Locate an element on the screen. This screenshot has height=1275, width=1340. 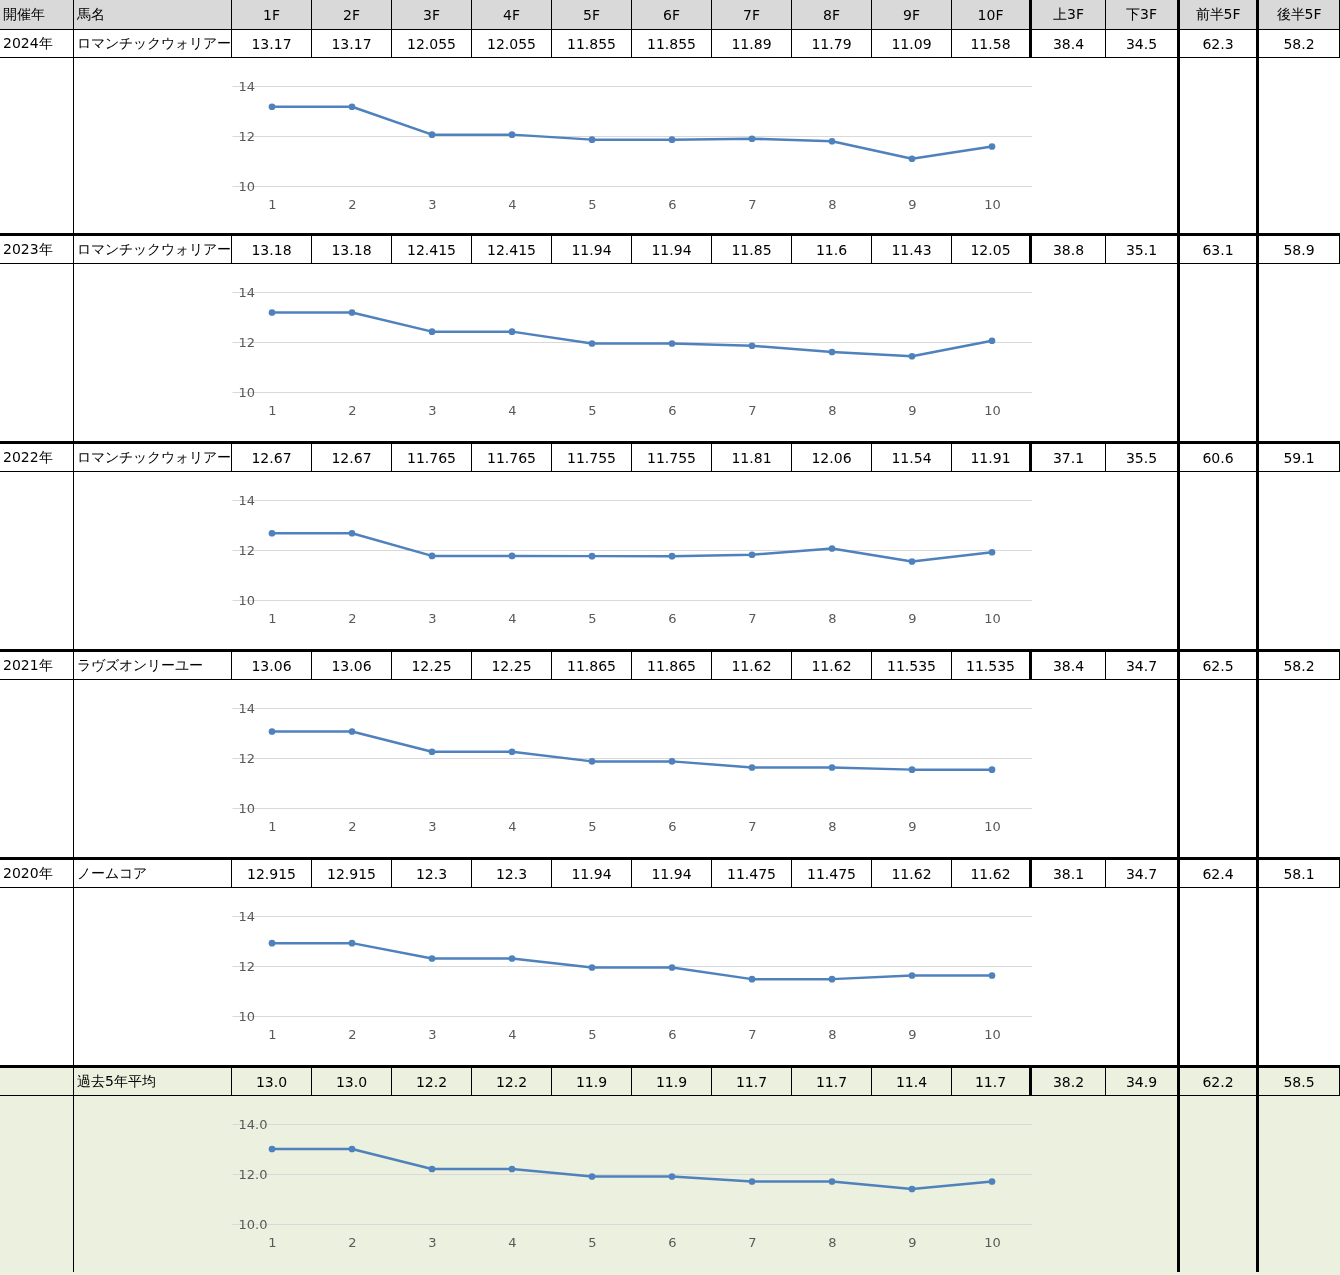
text: ロマンチックウォリアー is located at coordinates (153, 44).